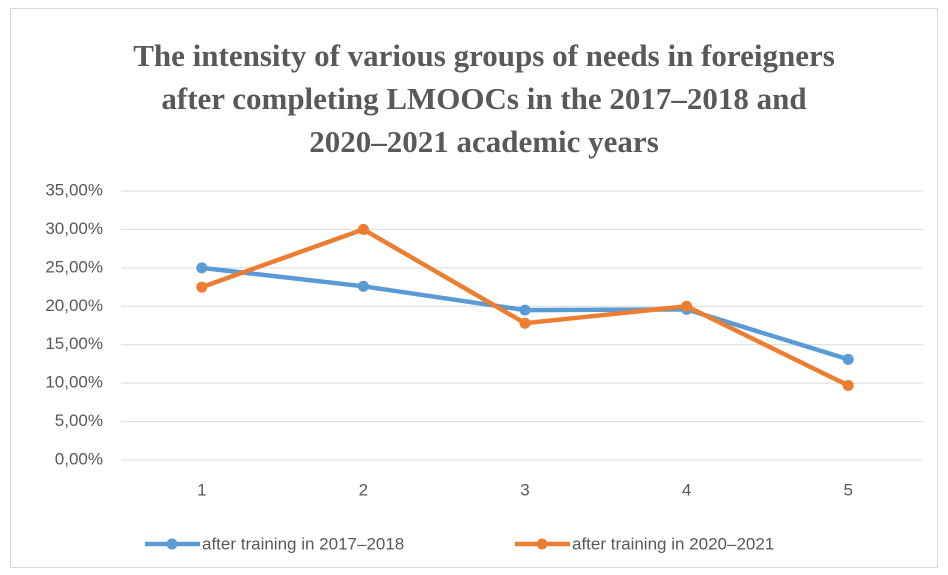 The height and width of the screenshot is (575, 948). I want to click on y-tick-label: 15,00%, so click(74, 343).